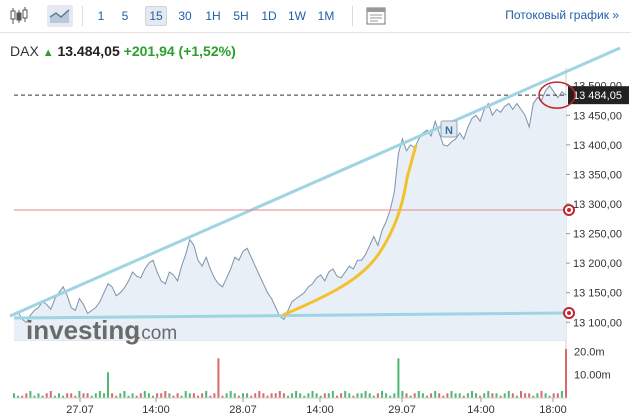 The height and width of the screenshot is (420, 631). I want to click on news-marker: N, so click(449, 129).